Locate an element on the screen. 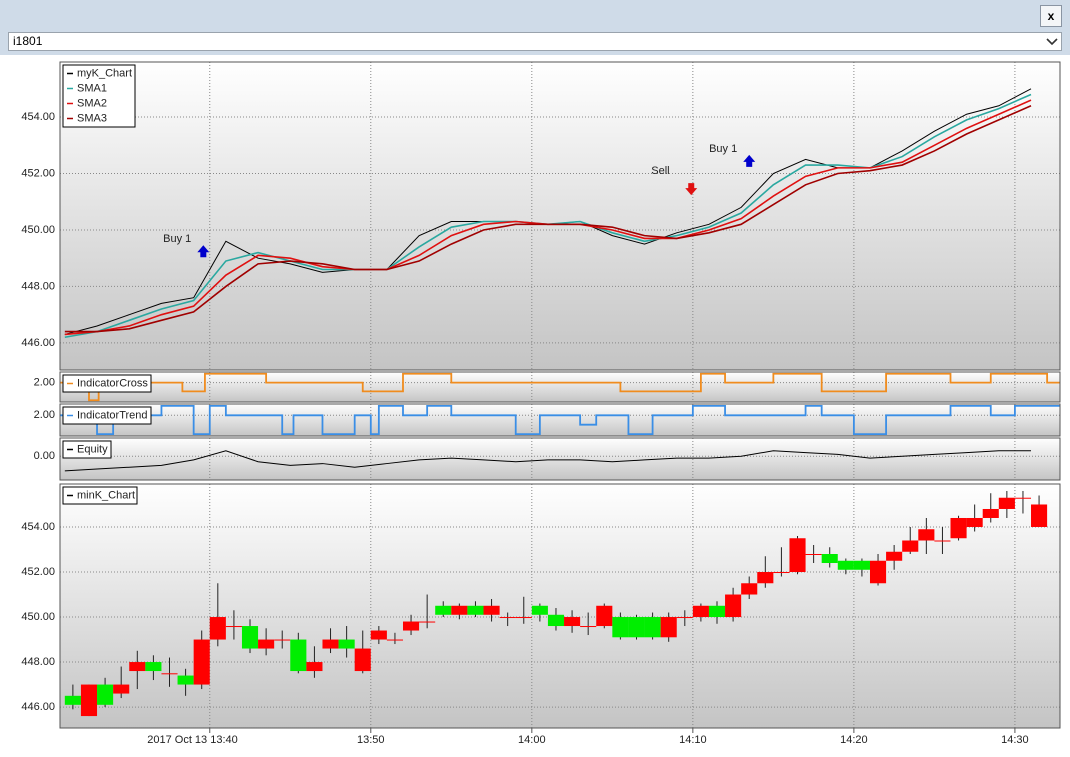  close-button: x is located at coordinates (1051, 16).